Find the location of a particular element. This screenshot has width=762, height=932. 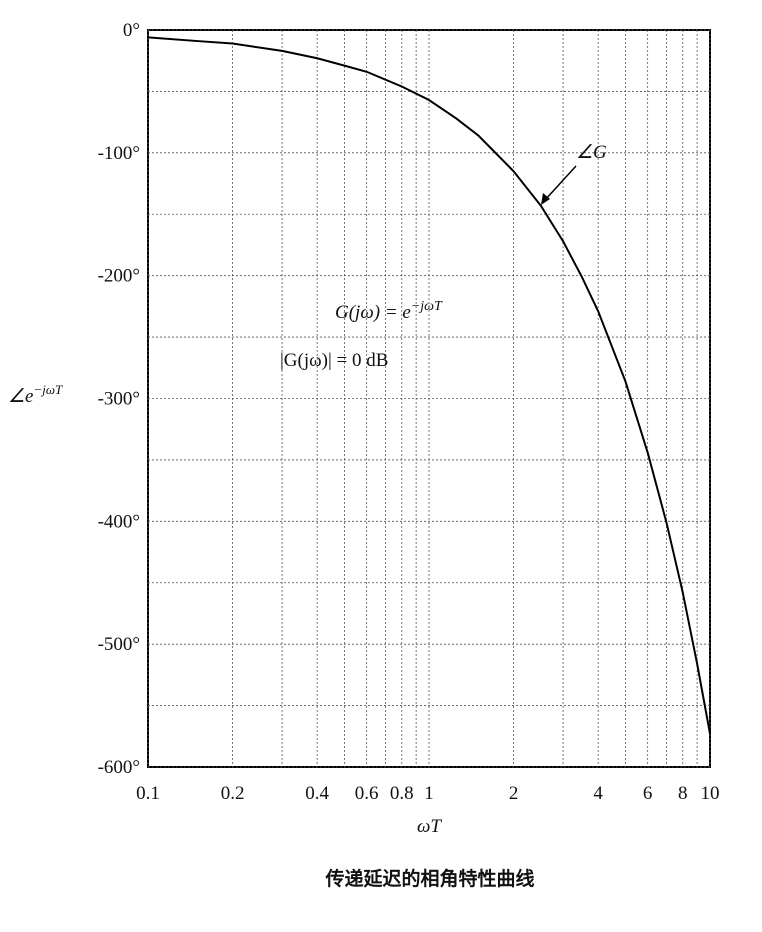

formula: G(jω) = e−jωT is located at coordinates (389, 311).